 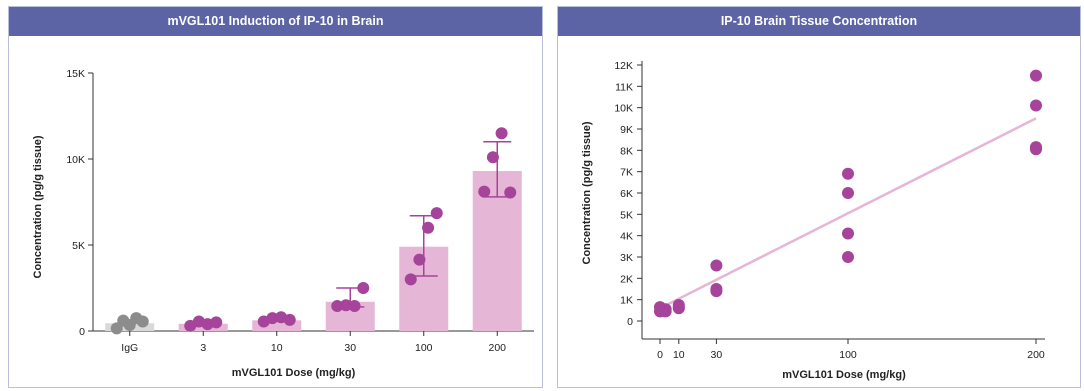 What do you see at coordinates (275, 21) in the screenshot?
I see `induction-chart-title: mVGL101 Induction of IP-10 in Brain` at bounding box center [275, 21].